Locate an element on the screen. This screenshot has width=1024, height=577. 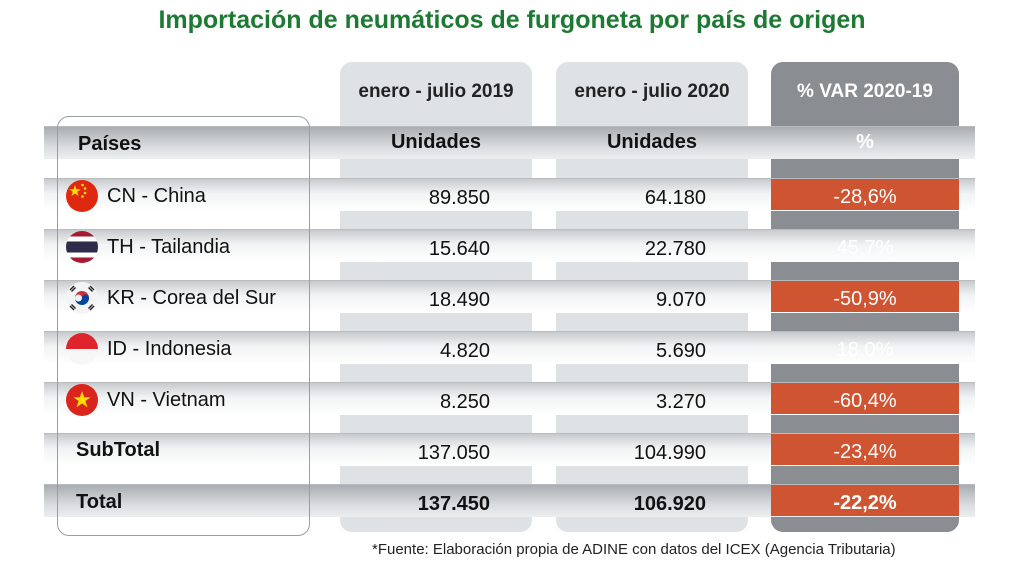
value-2020: 64.180 is located at coordinates (675, 198).